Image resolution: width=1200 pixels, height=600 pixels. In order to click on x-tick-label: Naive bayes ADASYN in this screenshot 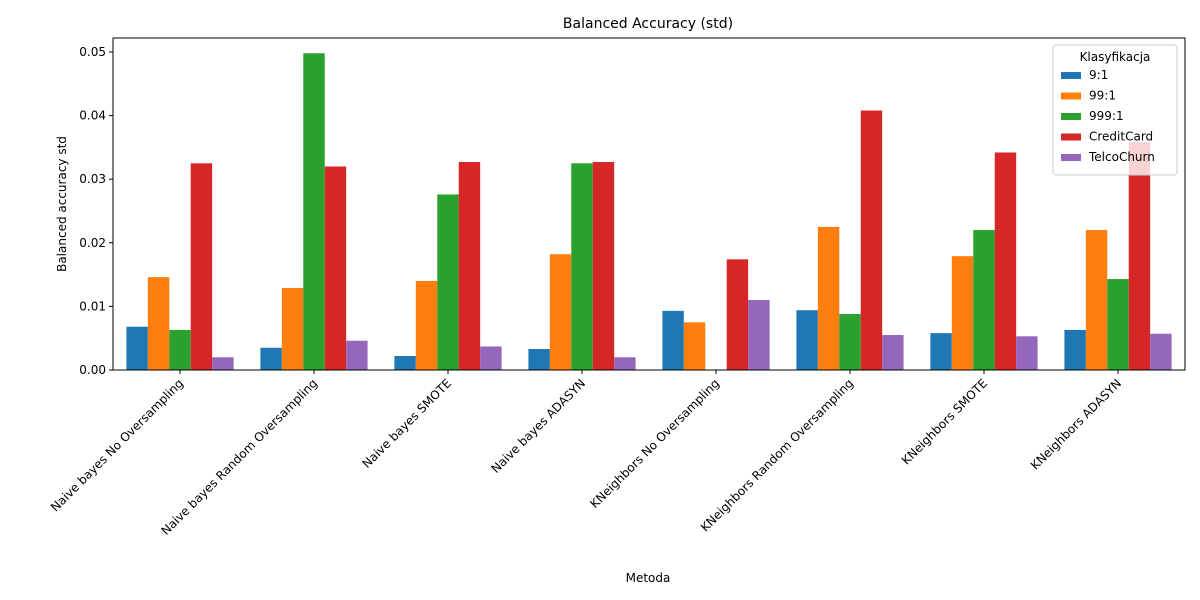, I will do `click(539, 426)`.